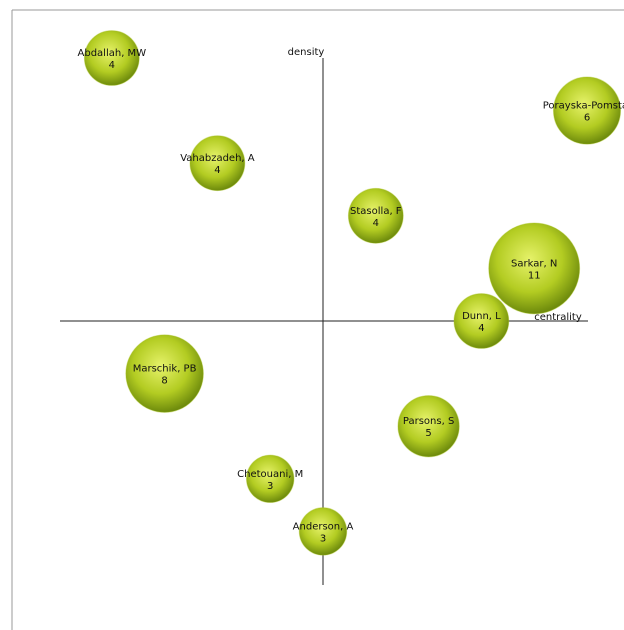 The width and height of the screenshot is (624, 630). Describe the element at coordinates (306, 52) in the screenshot. I see `y-axis-label: density` at that location.